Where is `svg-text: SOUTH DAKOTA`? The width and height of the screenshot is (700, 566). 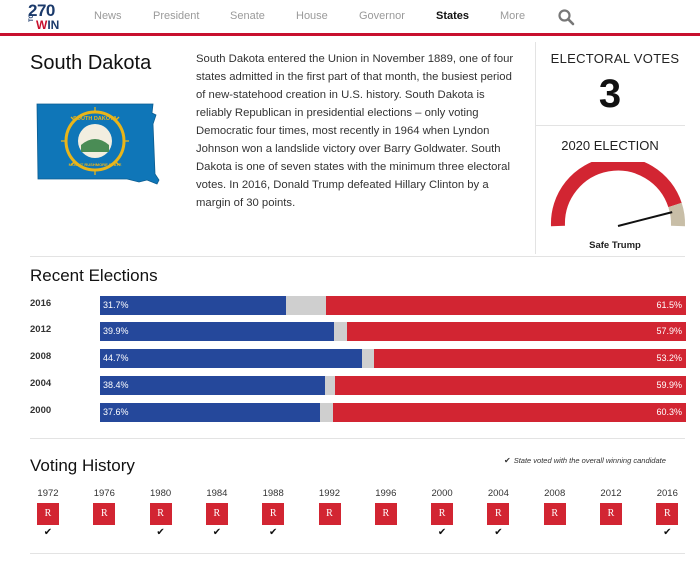
svg-text: SOUTH DAKOTA is located at coordinates (95, 119).